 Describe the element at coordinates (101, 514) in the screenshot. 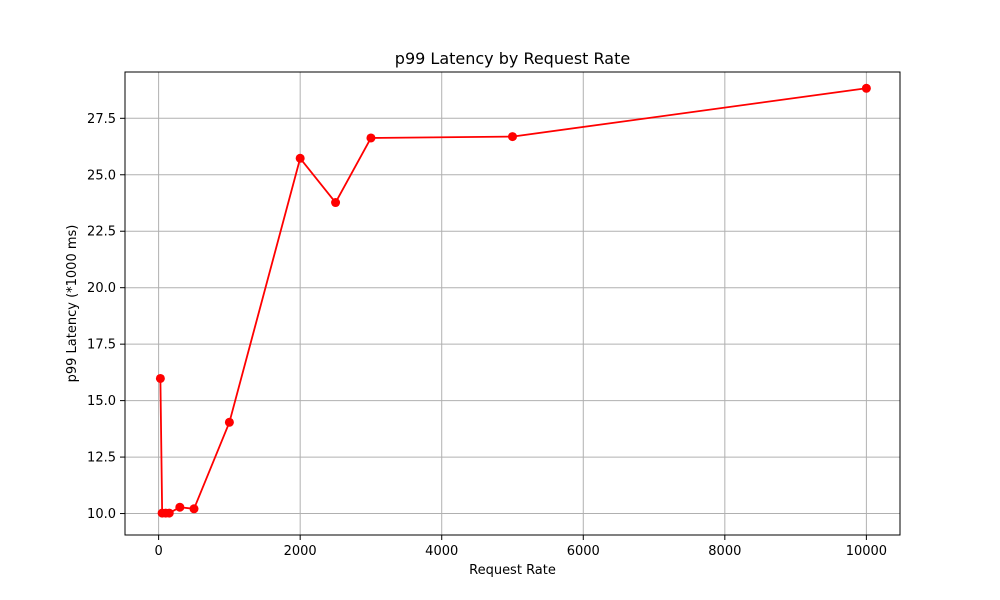

I see `y-tick-label: 10.0` at that location.